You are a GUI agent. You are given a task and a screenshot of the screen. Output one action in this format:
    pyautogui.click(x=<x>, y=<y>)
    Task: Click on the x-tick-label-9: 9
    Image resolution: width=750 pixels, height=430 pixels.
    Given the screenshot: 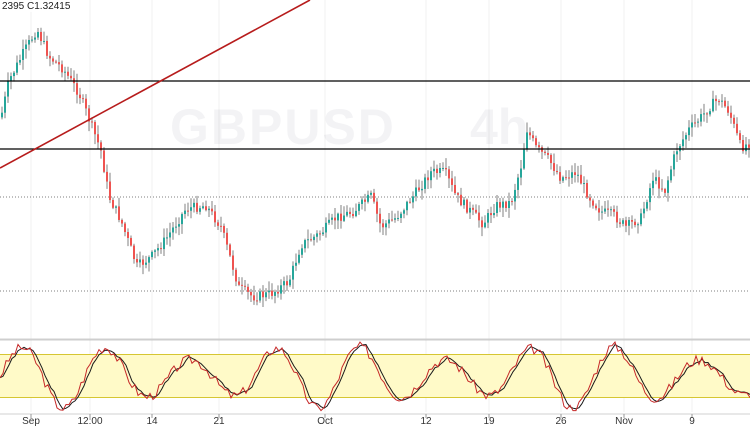 What is the action you would take?
    pyautogui.click(x=692, y=421)
    